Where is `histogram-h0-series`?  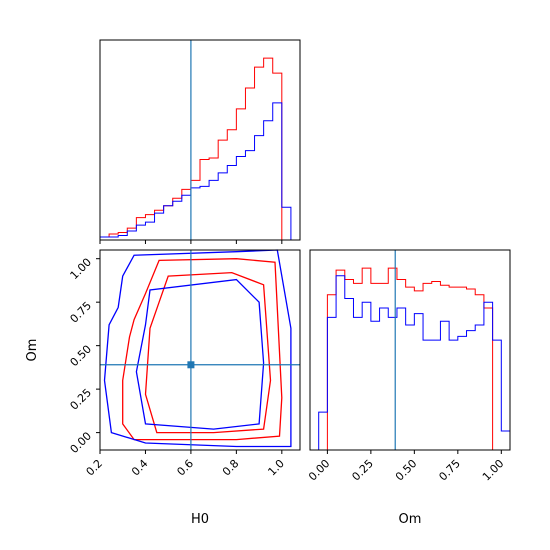 histogram-h0-series is located at coordinates (199, 149).